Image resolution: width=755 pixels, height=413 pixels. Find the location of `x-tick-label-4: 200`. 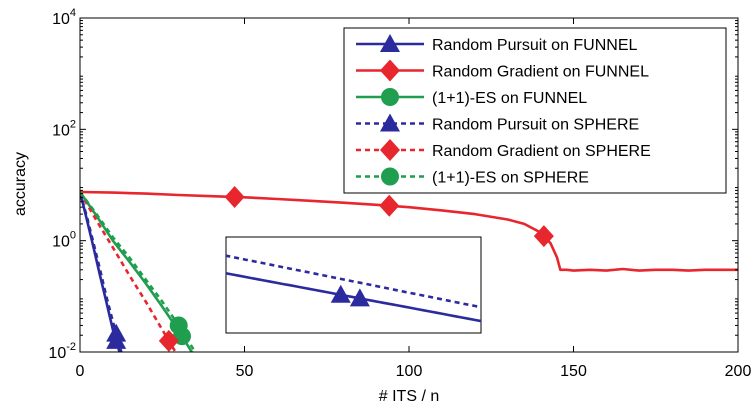

x-tick-label-4: 200 is located at coordinates (738, 371).